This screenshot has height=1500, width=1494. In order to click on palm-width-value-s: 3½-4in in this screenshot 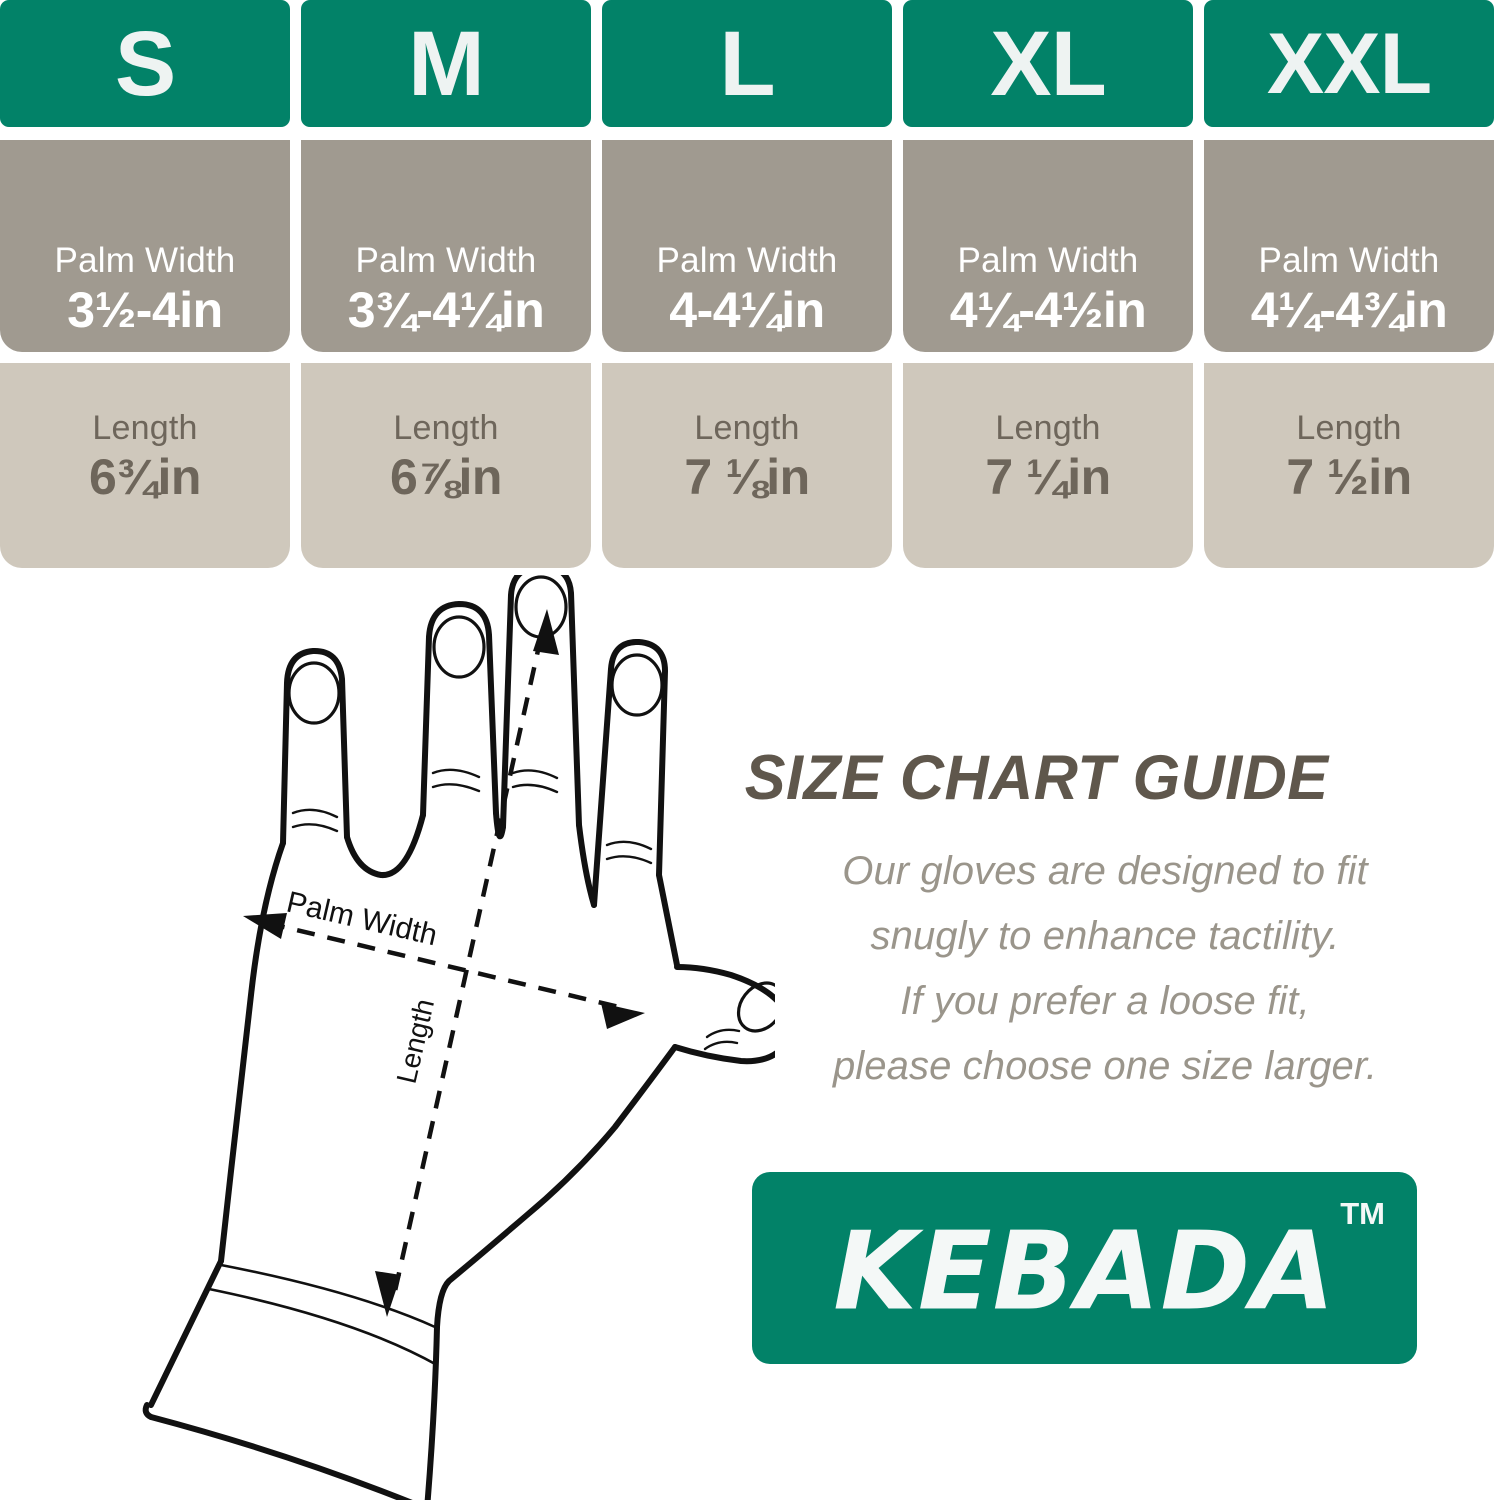, I will do `click(145, 310)`.